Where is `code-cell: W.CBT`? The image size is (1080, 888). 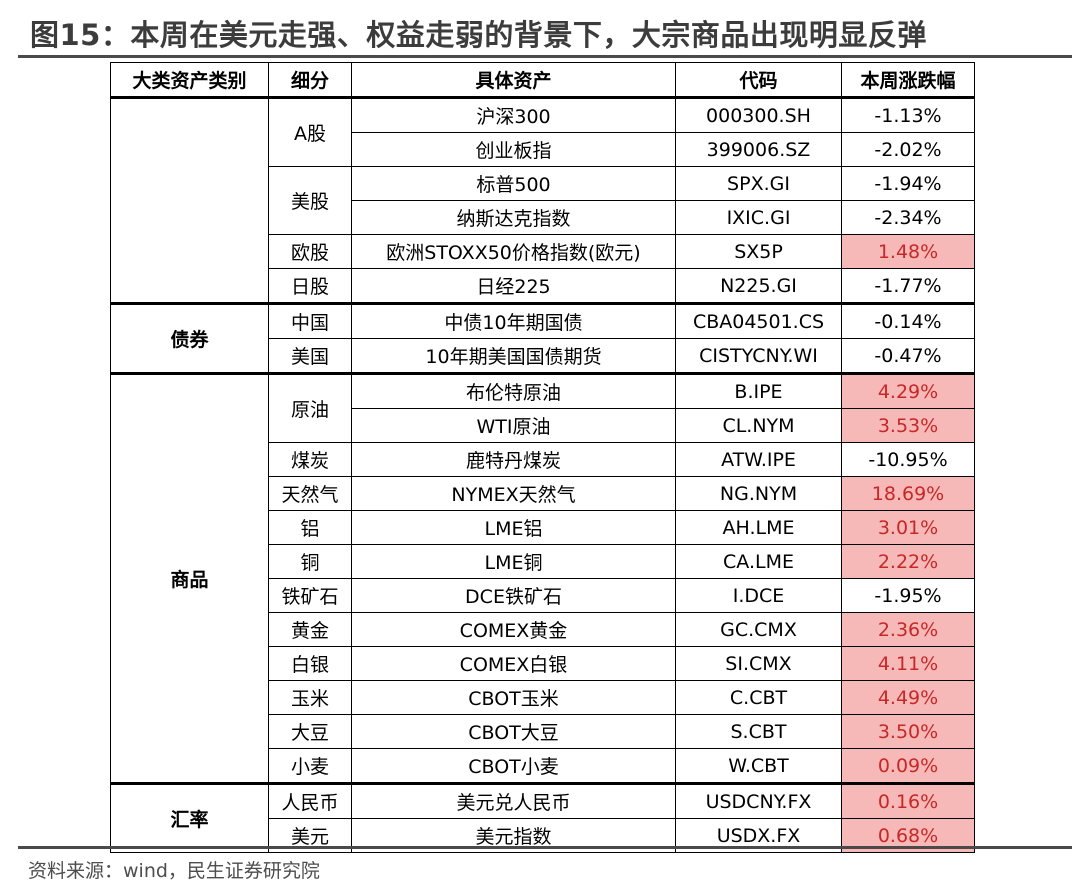 code-cell: W.CBT is located at coordinates (758, 766).